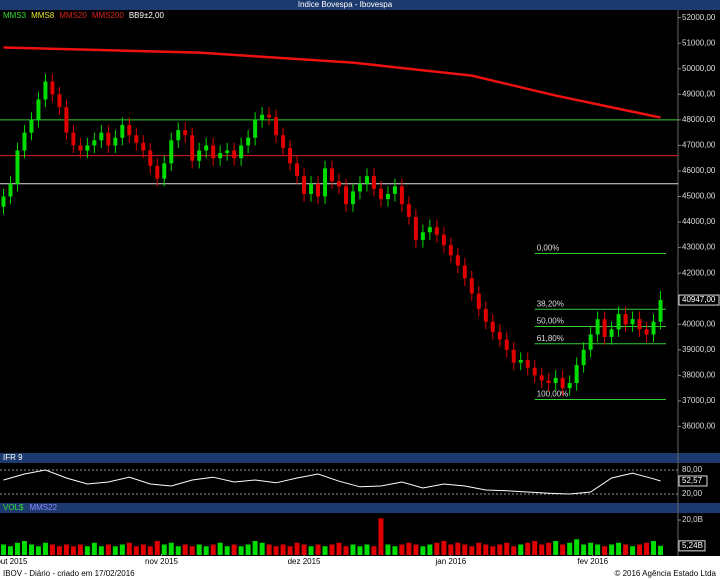 This screenshot has height=580, width=720. I want to click on x-tick-label: out 2015, so click(14, 561).